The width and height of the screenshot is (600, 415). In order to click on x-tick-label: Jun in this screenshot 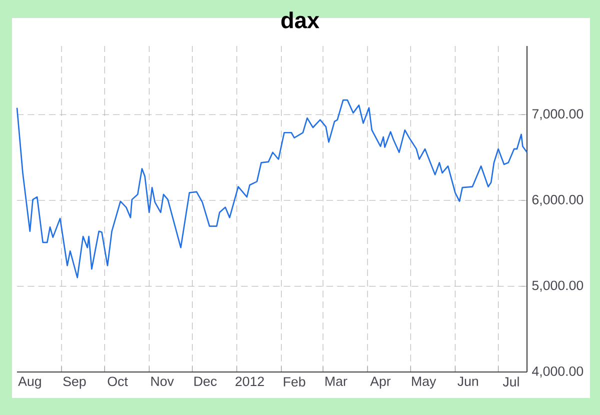, I will do `click(468, 381)`.